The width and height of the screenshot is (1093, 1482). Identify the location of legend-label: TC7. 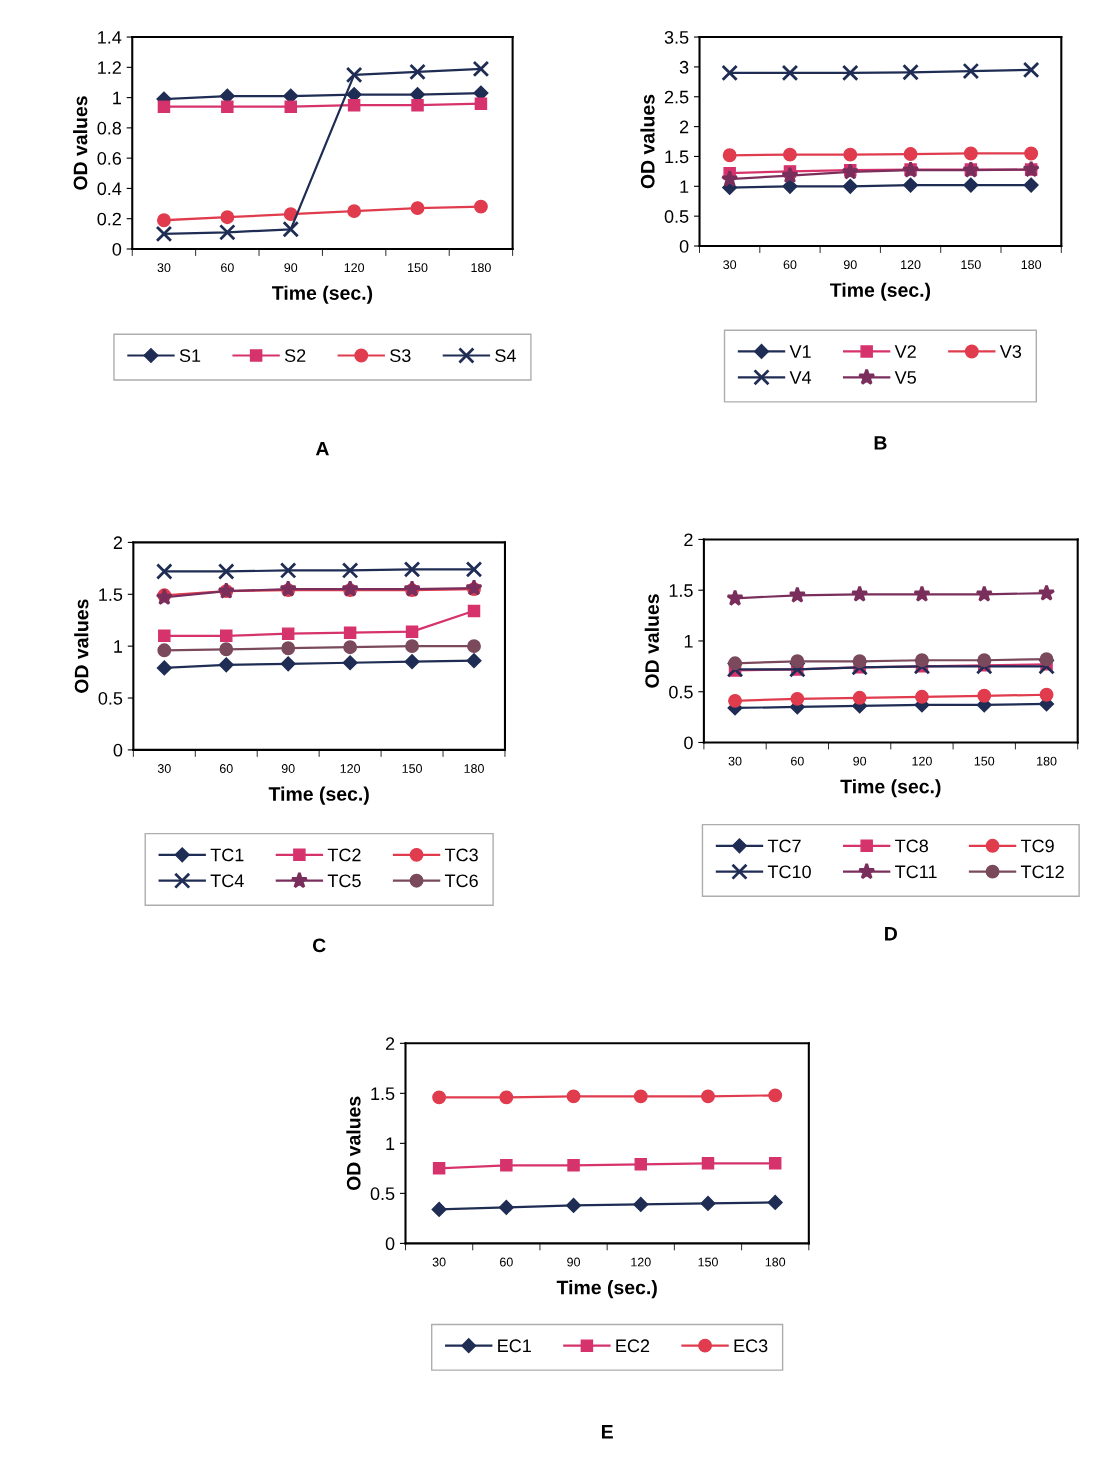
(784, 846).